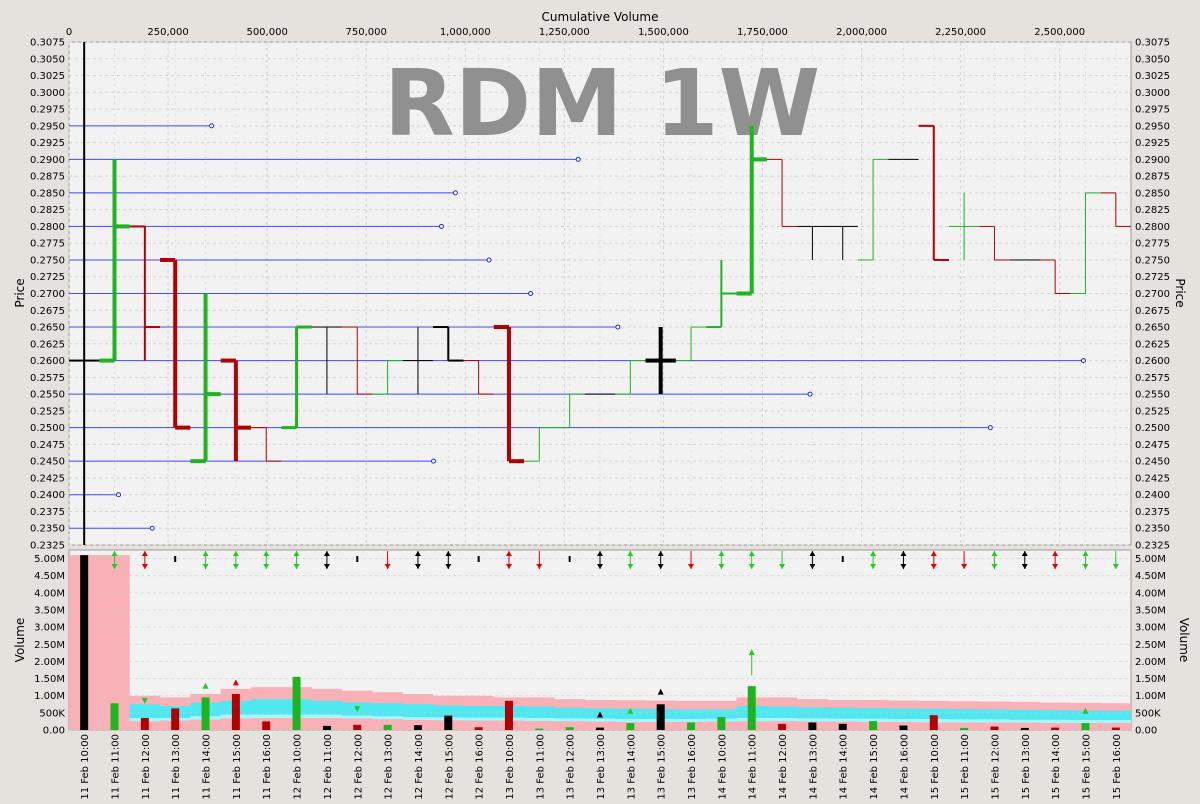  I want to click on price-tick-label-left: 0.2850, so click(47, 193).